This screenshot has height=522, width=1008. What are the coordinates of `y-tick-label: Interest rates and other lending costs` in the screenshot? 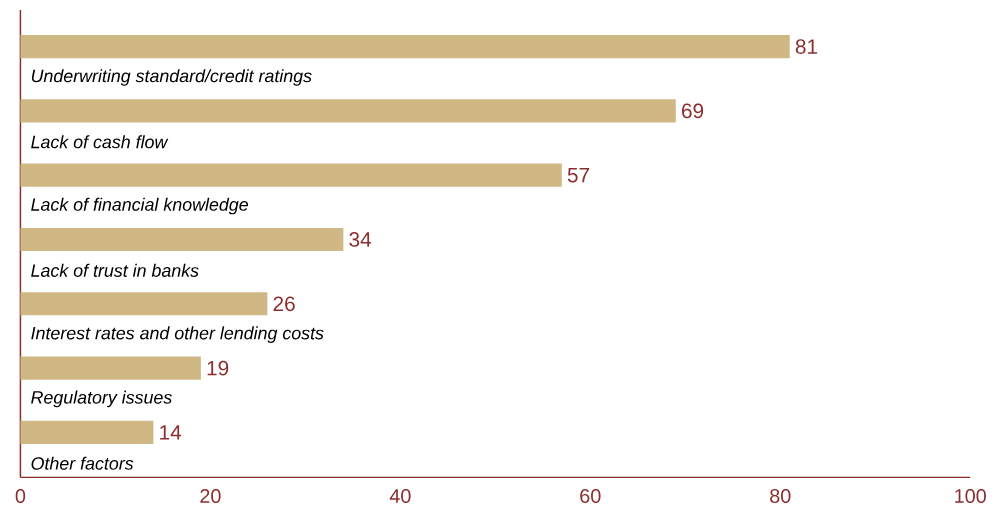 It's located at (177, 334).